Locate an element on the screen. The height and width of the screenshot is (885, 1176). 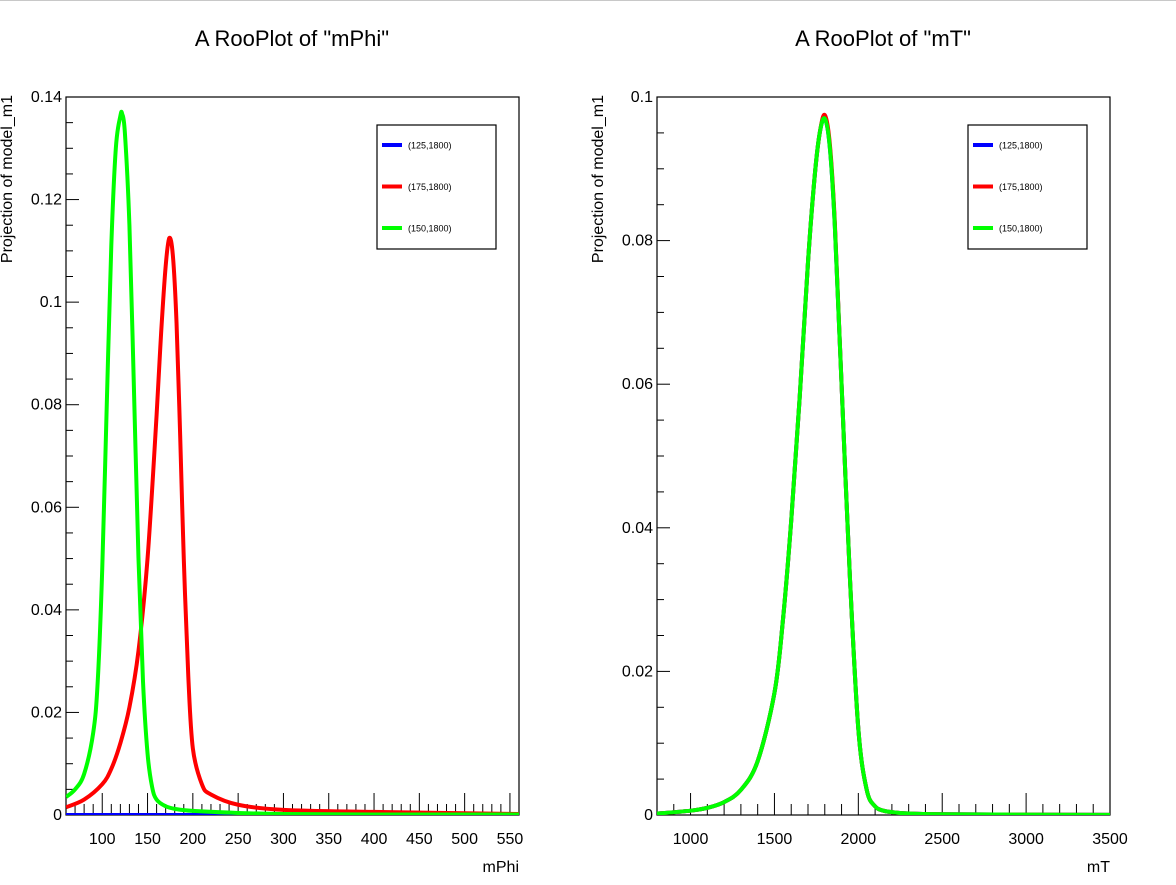
x-tick-label: 400 is located at coordinates (374, 839).